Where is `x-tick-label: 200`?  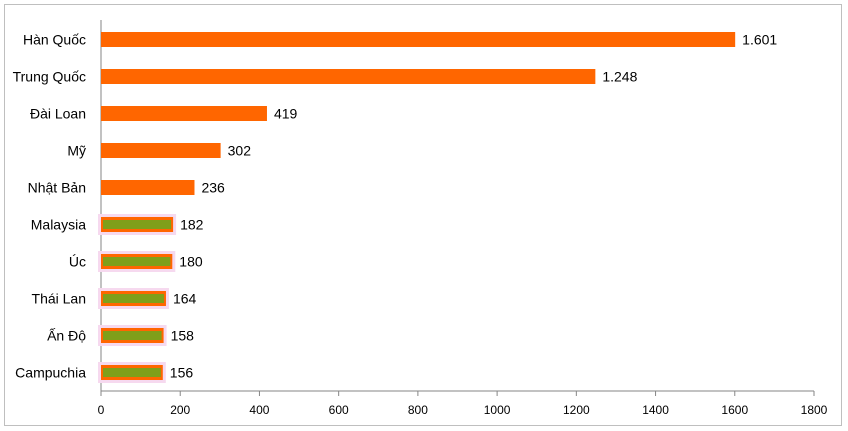
x-tick-label: 200 is located at coordinates (180, 410).